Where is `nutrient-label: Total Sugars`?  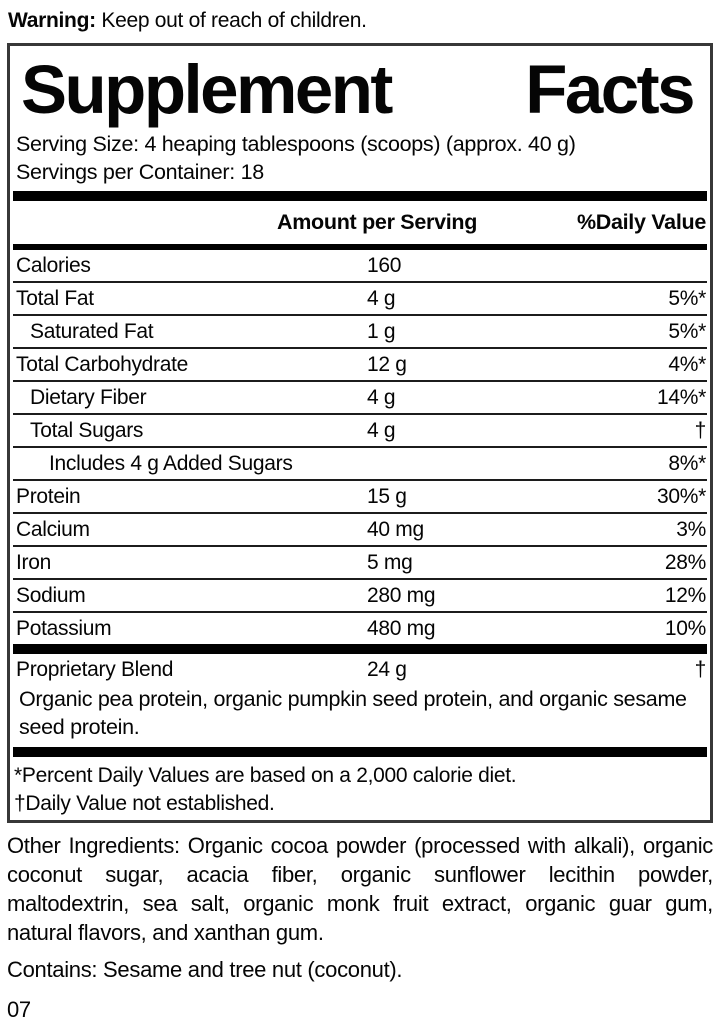
nutrient-label: Total Sugars is located at coordinates (87, 430).